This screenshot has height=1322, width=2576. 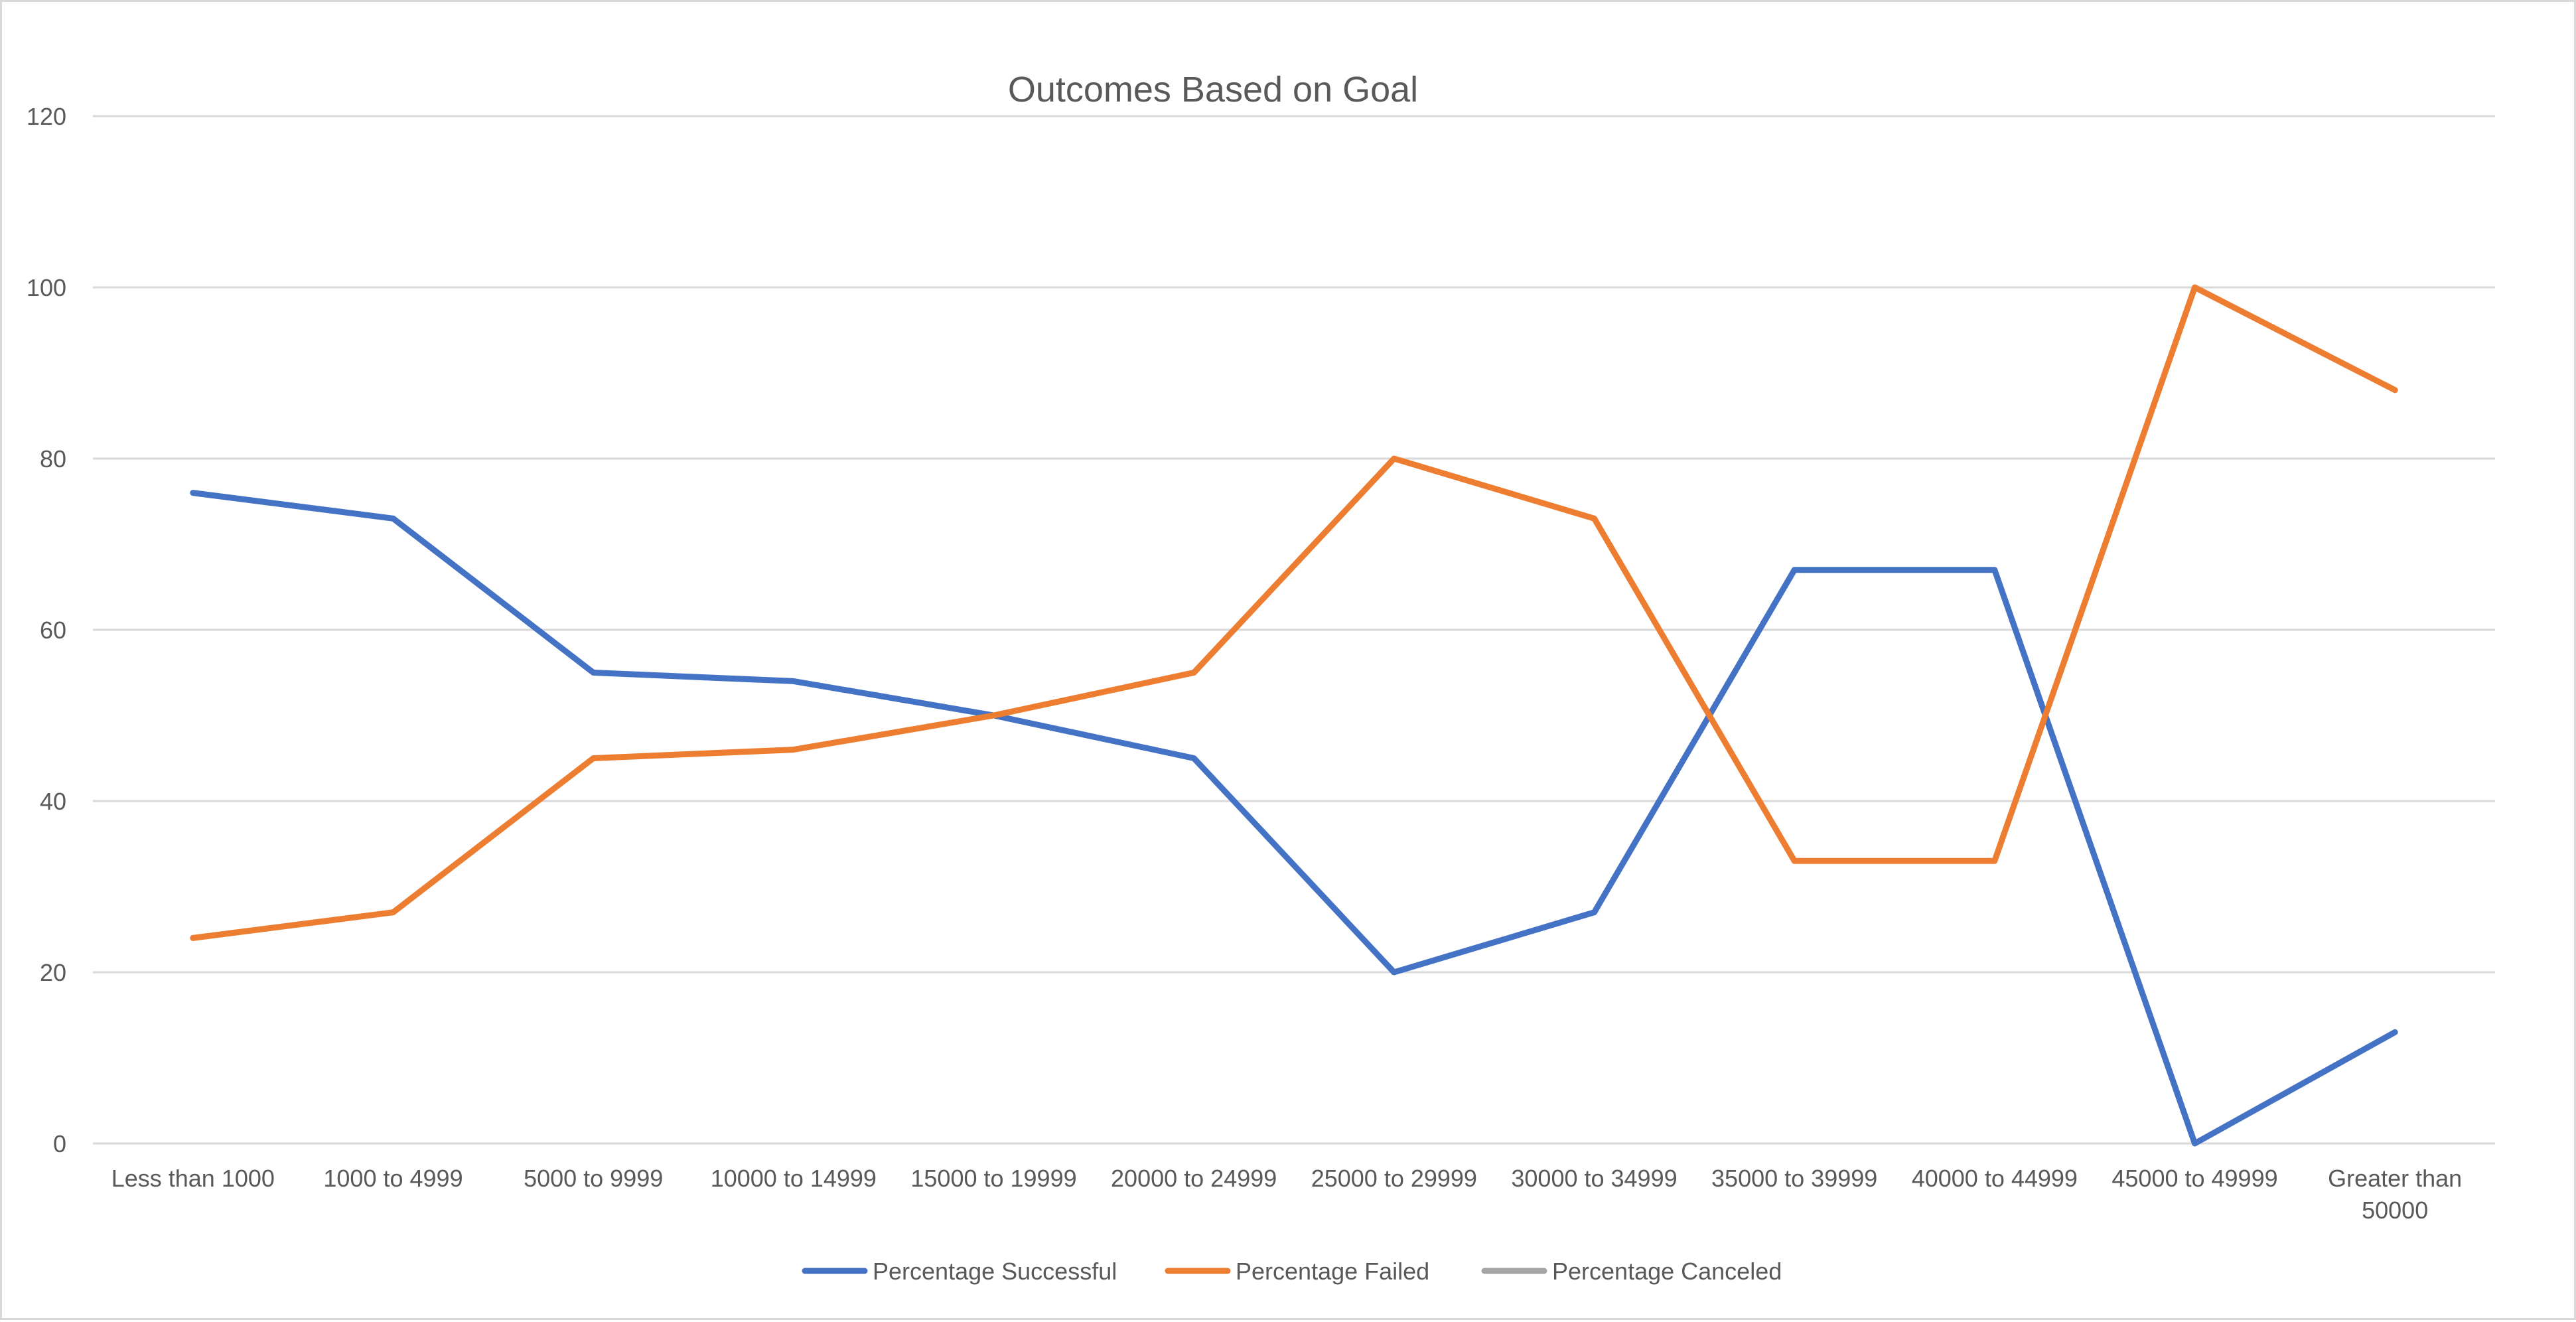 I want to click on x-tick-label-line: 25000 to 29999, so click(x=1394, y=1178).